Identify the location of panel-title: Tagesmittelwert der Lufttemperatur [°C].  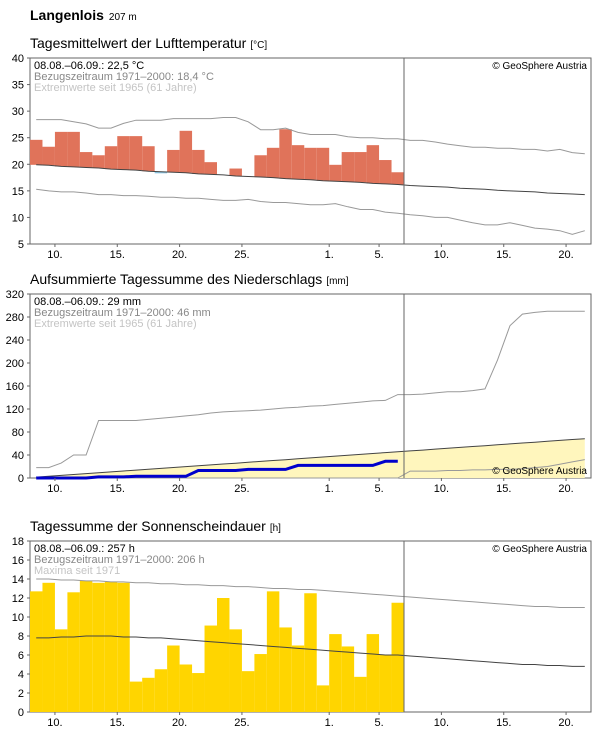
(148, 43).